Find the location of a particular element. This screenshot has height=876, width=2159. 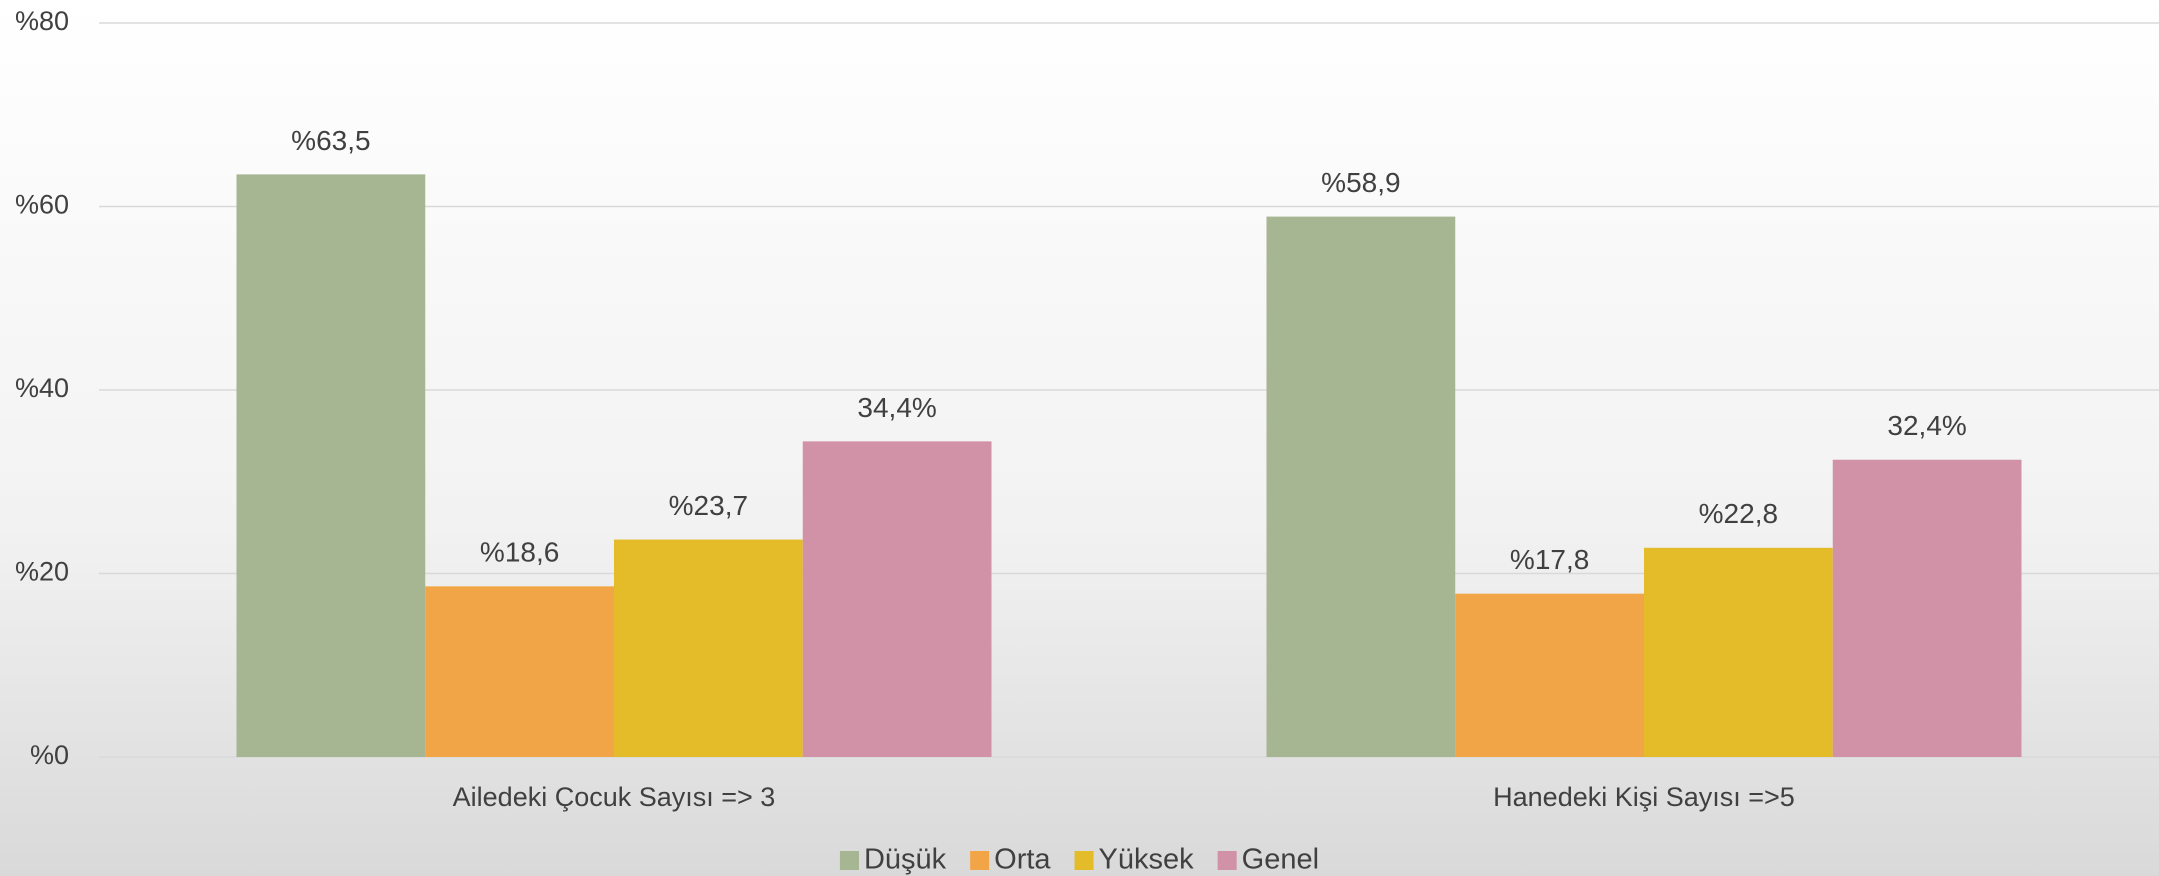

y-tick-label: %20 is located at coordinates (42, 572).